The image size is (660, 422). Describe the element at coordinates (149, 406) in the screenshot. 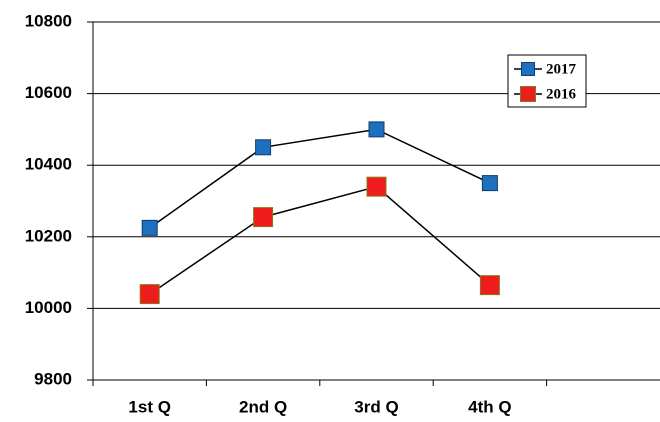

I see `x-tick-label: 1st Q` at that location.